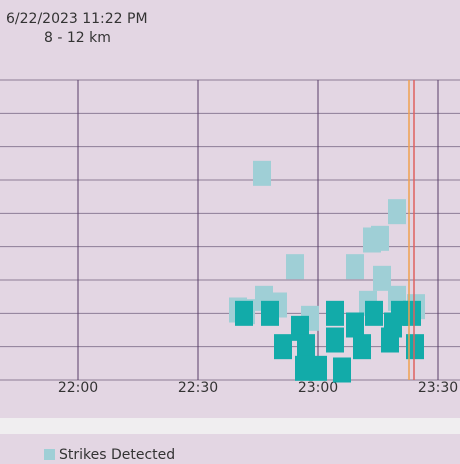 The height and width of the screenshot is (464, 460). Describe the element at coordinates (438, 388) in the screenshot. I see `x-tick-label: 23:30` at that location.